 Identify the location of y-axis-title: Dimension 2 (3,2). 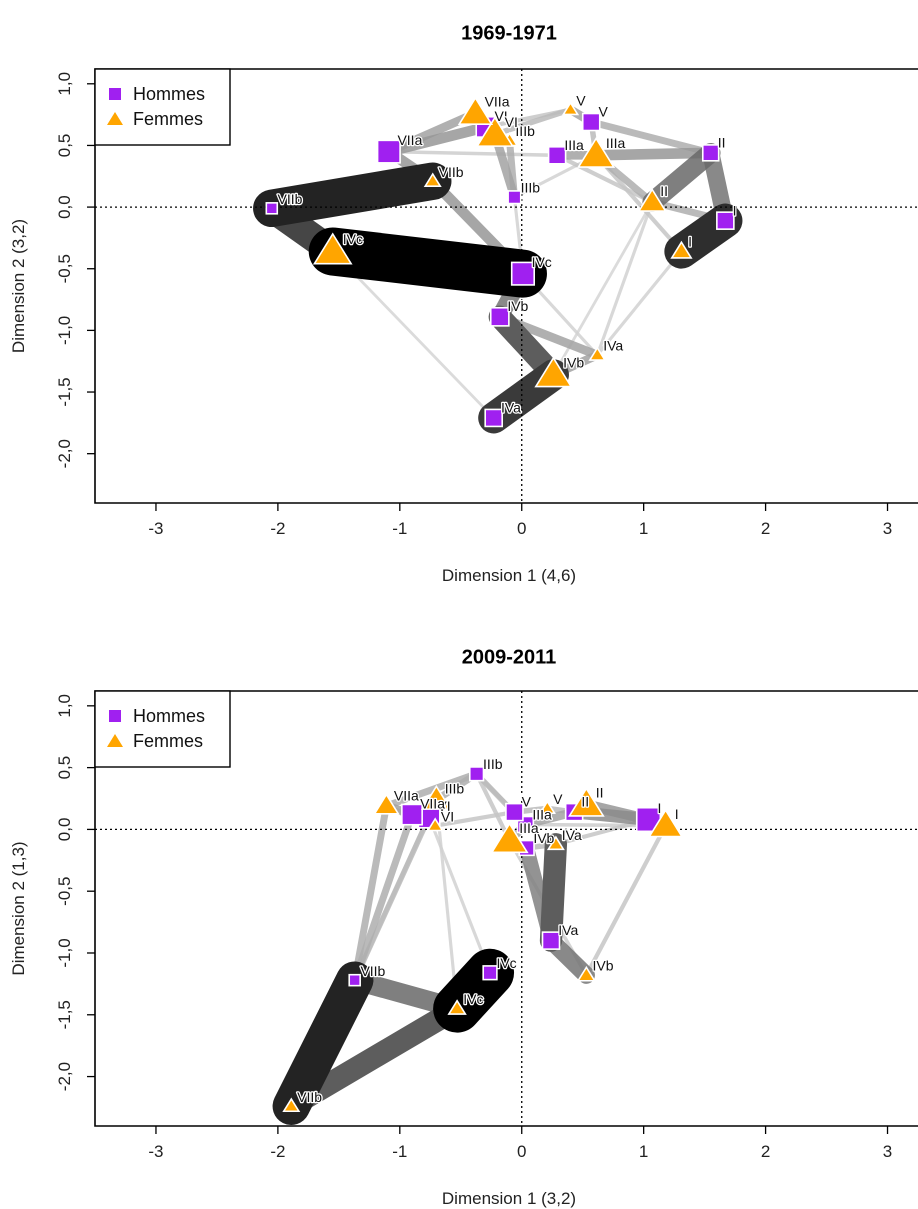
(18, 286).